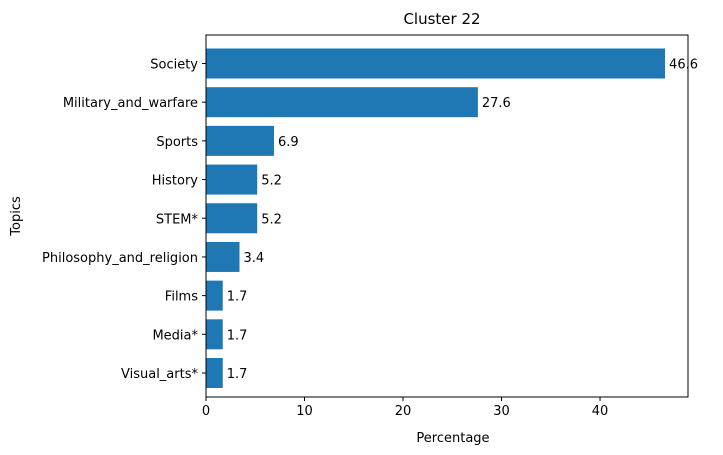 Image resolution: width=723 pixels, height=455 pixels. What do you see at coordinates (253, 258) in the screenshot?
I see `bar-value-label: 3.4` at bounding box center [253, 258].